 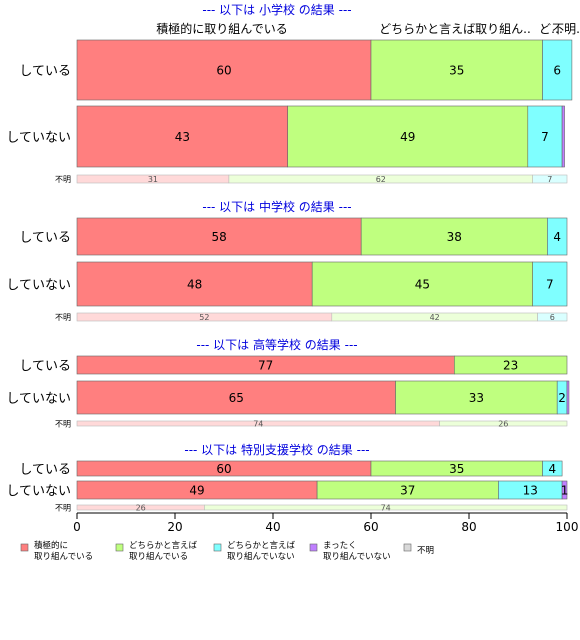 What do you see at coordinates (370, 527) in the screenshot?
I see `x-tick-label: 60` at bounding box center [370, 527].